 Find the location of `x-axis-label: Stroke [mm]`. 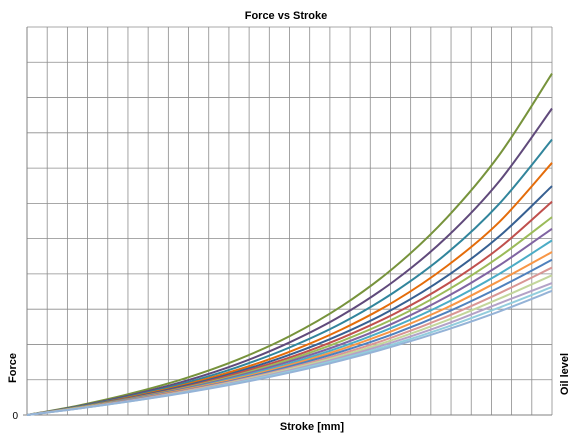

x-axis-label: Stroke [mm] is located at coordinates (312, 427).